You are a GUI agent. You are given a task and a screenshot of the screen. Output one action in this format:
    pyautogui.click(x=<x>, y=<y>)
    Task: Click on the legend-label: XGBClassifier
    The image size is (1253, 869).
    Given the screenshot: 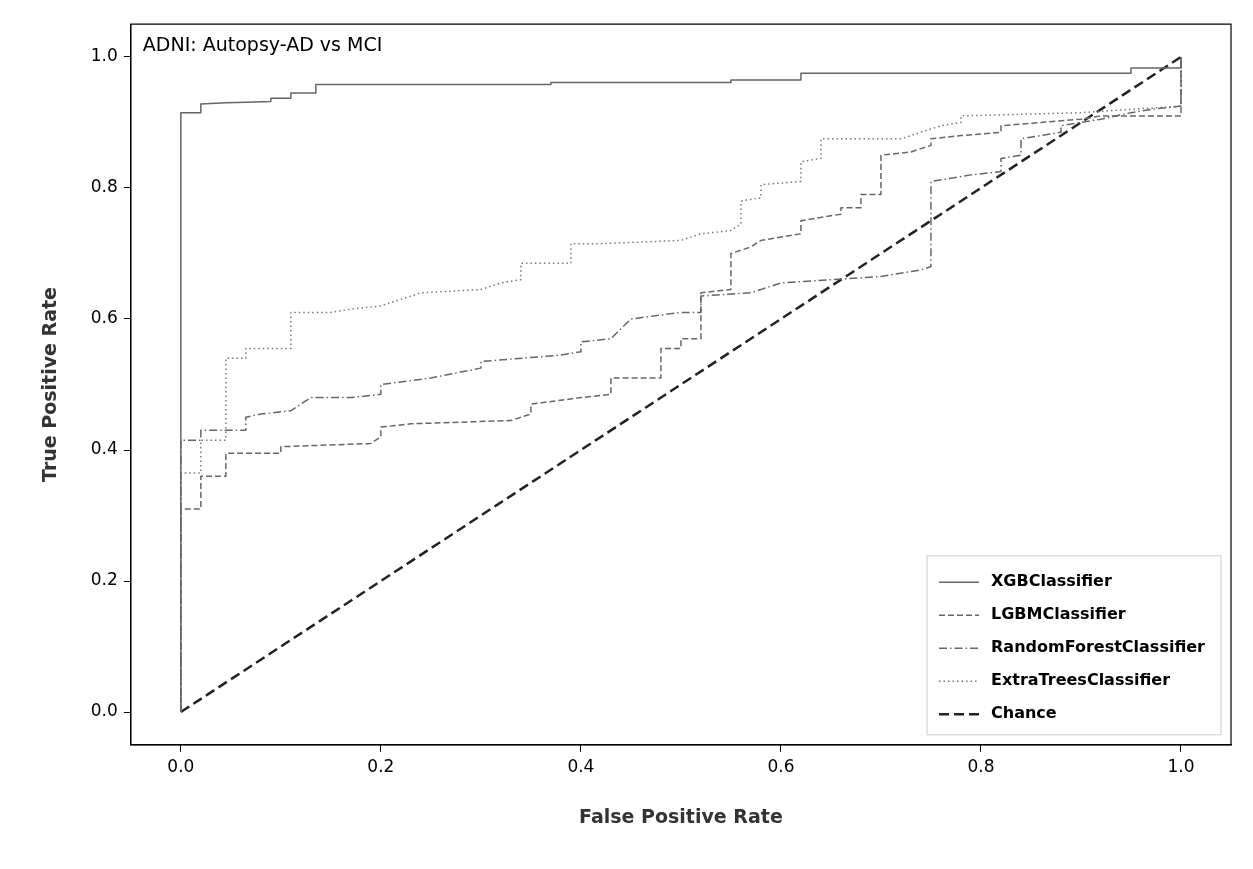 What is the action you would take?
    pyautogui.click(x=1051, y=581)
    